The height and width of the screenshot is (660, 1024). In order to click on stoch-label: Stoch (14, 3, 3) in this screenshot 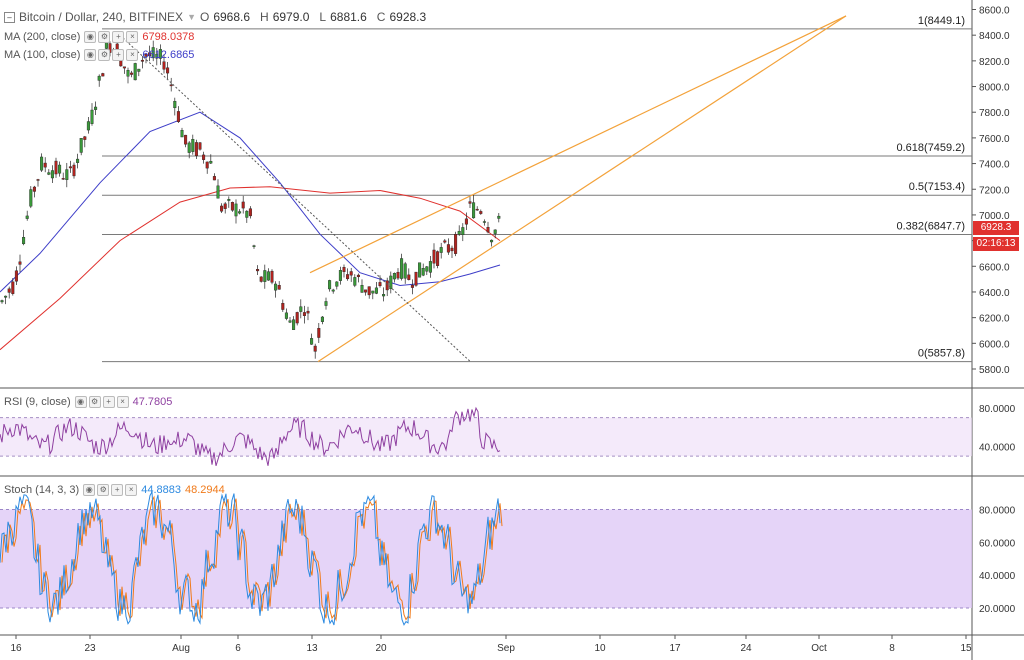, I will do `click(42, 490)`.